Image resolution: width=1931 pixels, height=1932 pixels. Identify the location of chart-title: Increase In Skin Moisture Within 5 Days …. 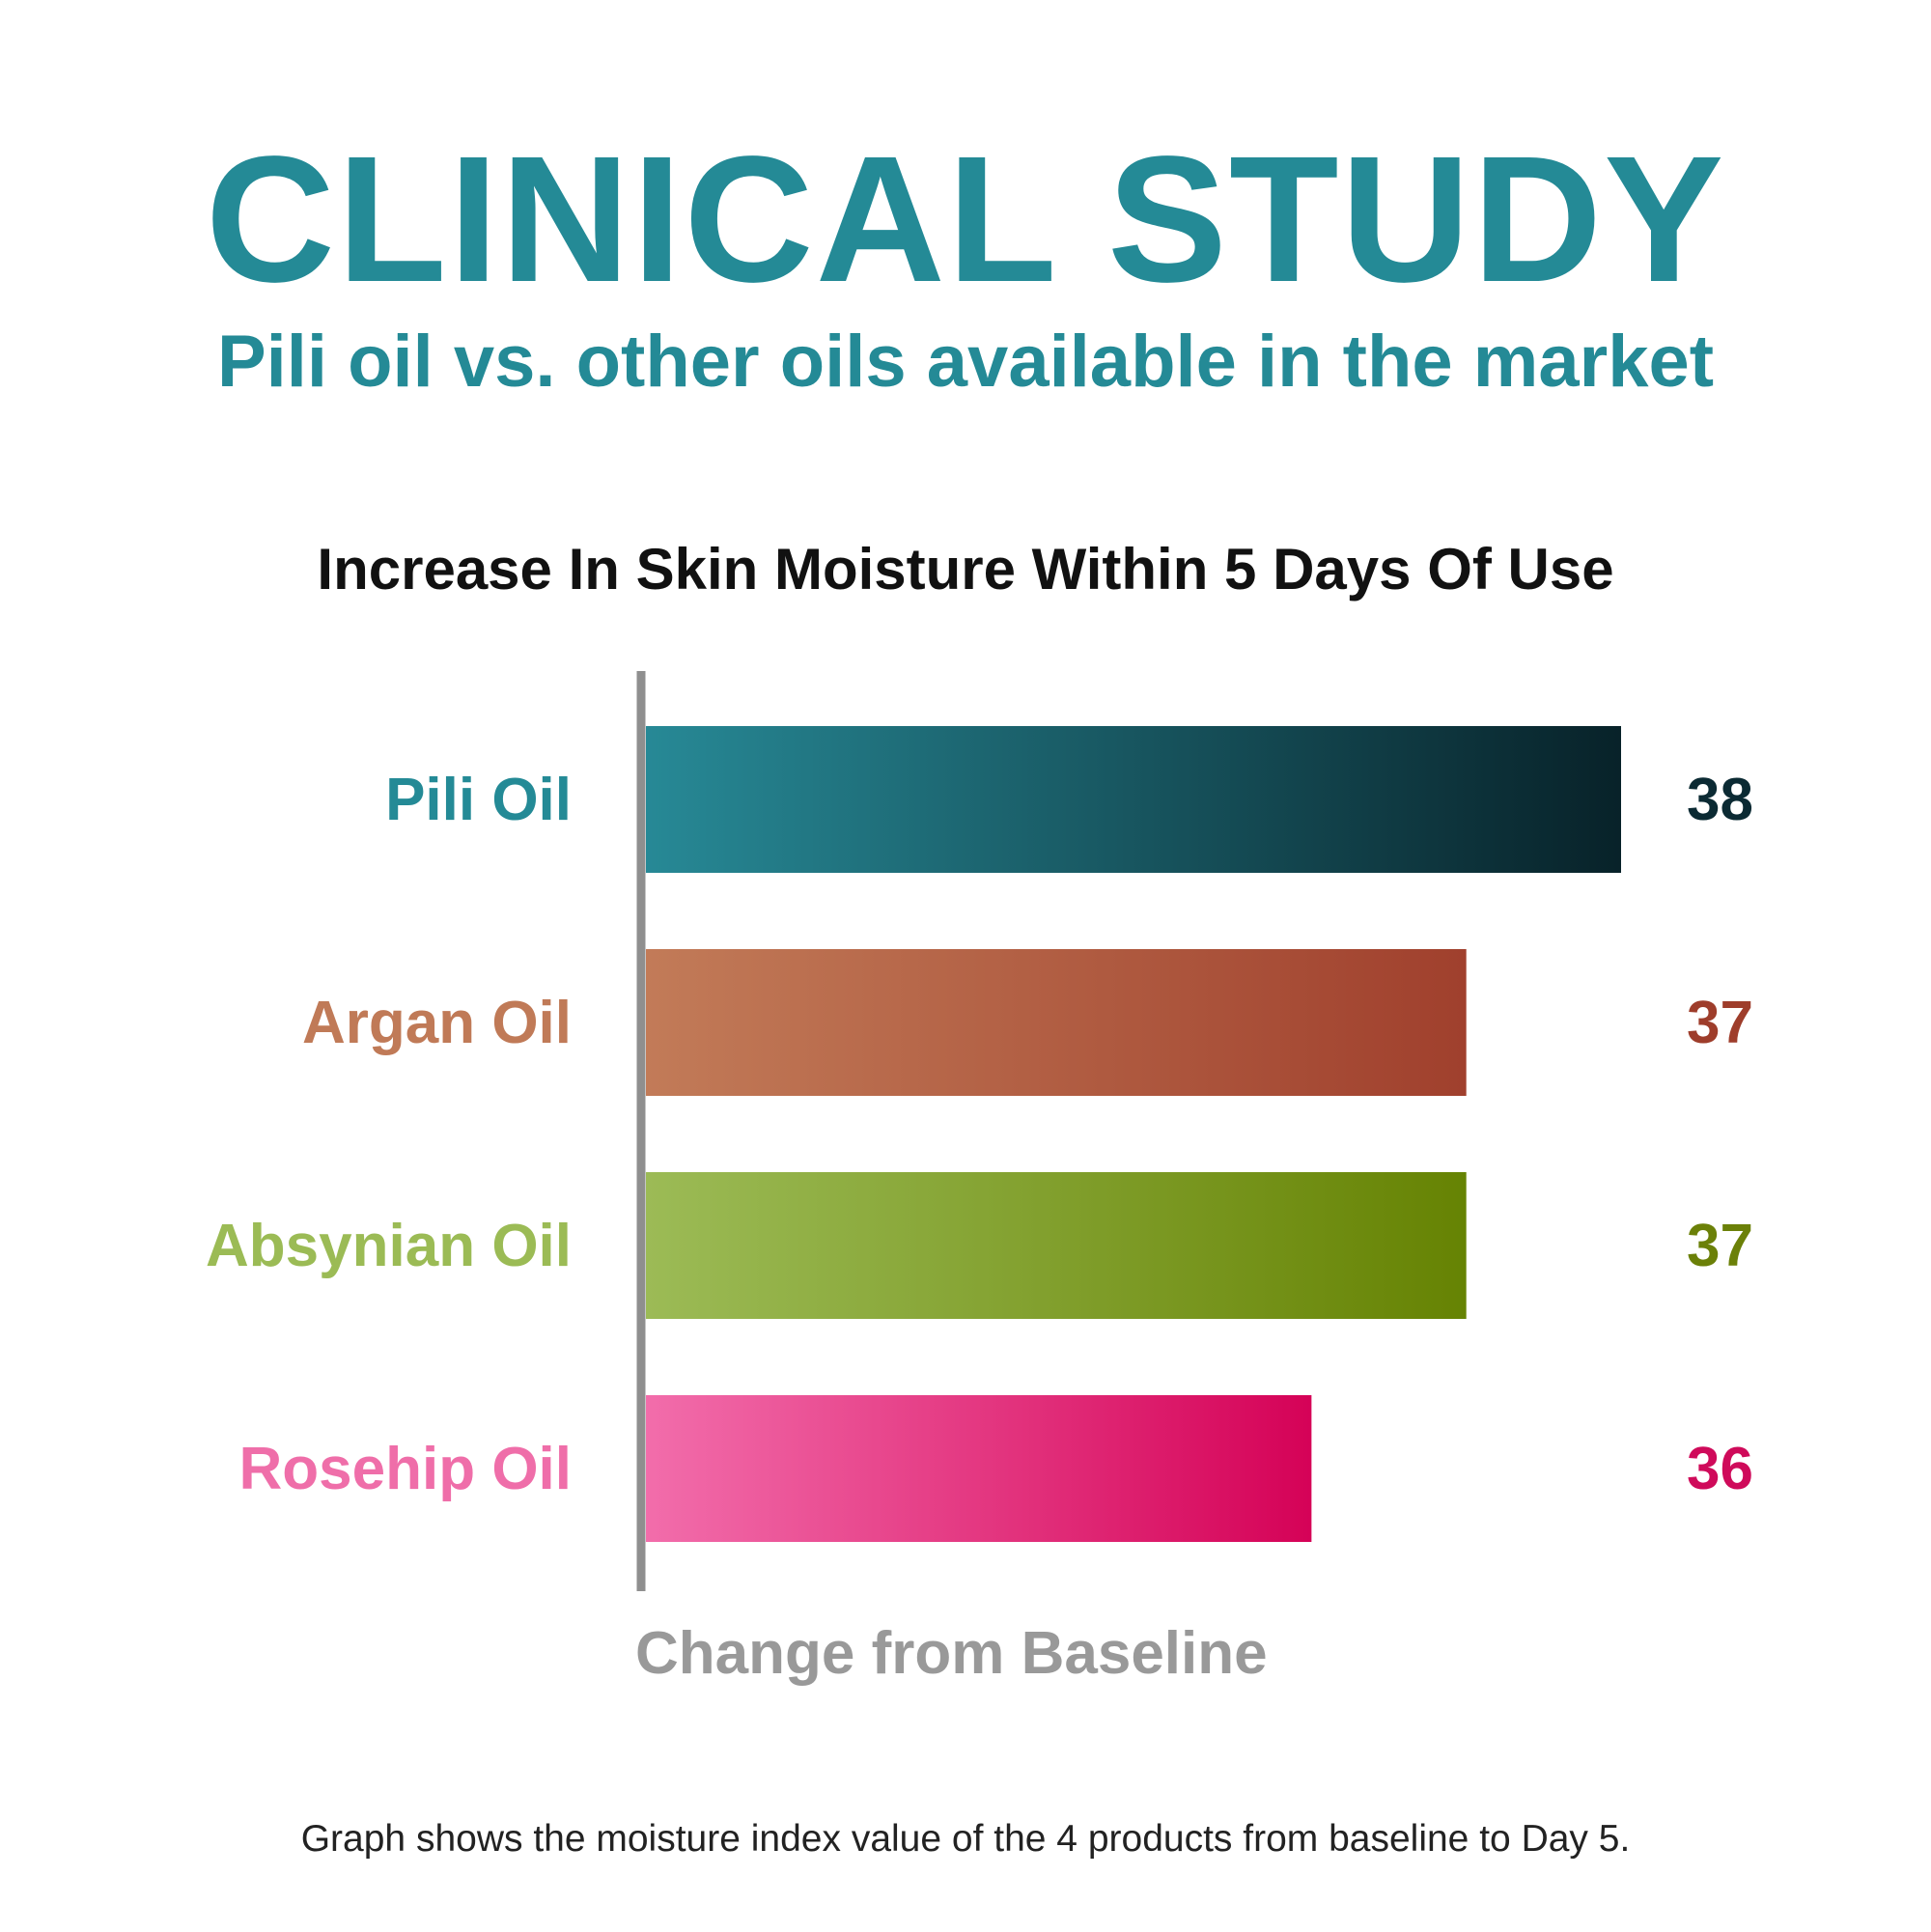
(965, 570).